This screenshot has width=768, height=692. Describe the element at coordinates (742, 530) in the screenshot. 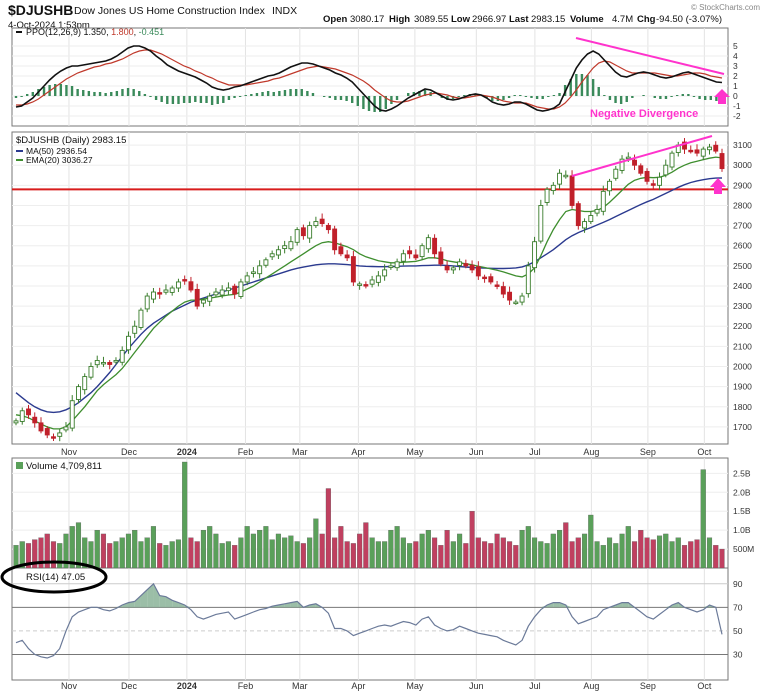

I see `volume-y-tick: 1.0B` at that location.